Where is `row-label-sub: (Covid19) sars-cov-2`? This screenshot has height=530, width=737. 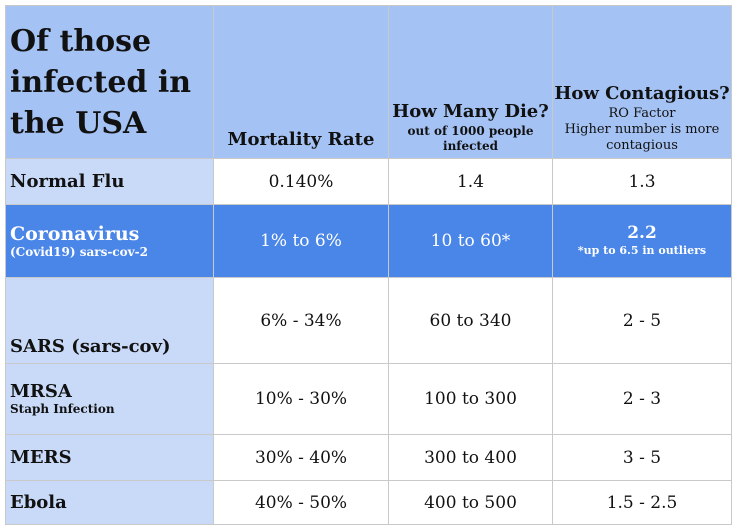 row-label-sub: (Covid19) sars-cov-2 is located at coordinates (79, 251).